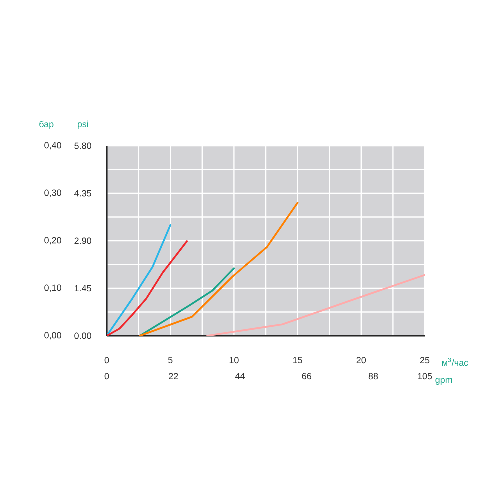 The width and height of the screenshot is (495, 495). What do you see at coordinates (425, 376) in the screenshot?
I see `x2-tick-label: 105` at bounding box center [425, 376].